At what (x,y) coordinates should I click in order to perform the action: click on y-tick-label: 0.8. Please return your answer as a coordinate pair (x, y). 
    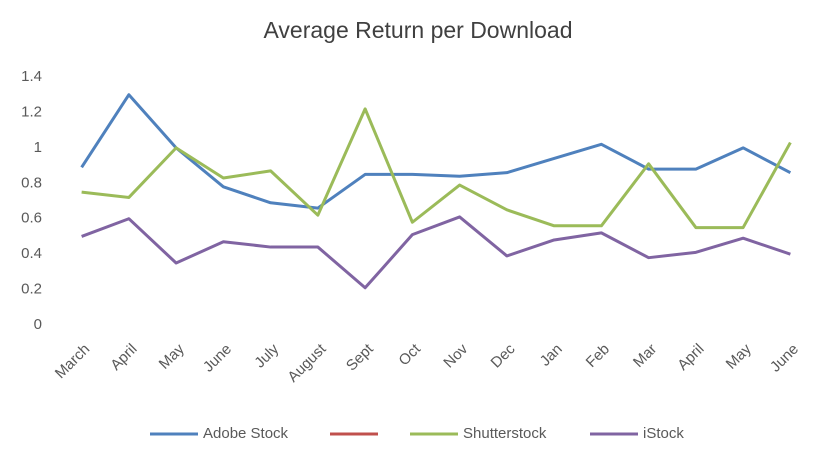
    Looking at the image, I should click on (31, 182).